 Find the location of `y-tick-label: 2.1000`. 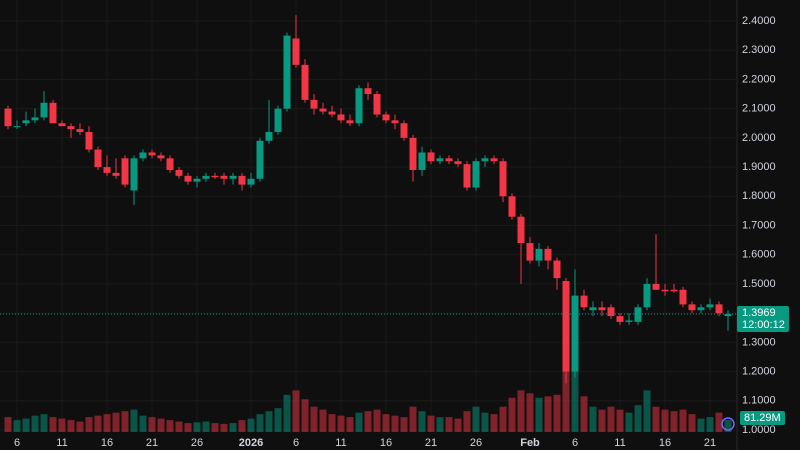

y-tick-label: 2.1000 is located at coordinates (759, 109).